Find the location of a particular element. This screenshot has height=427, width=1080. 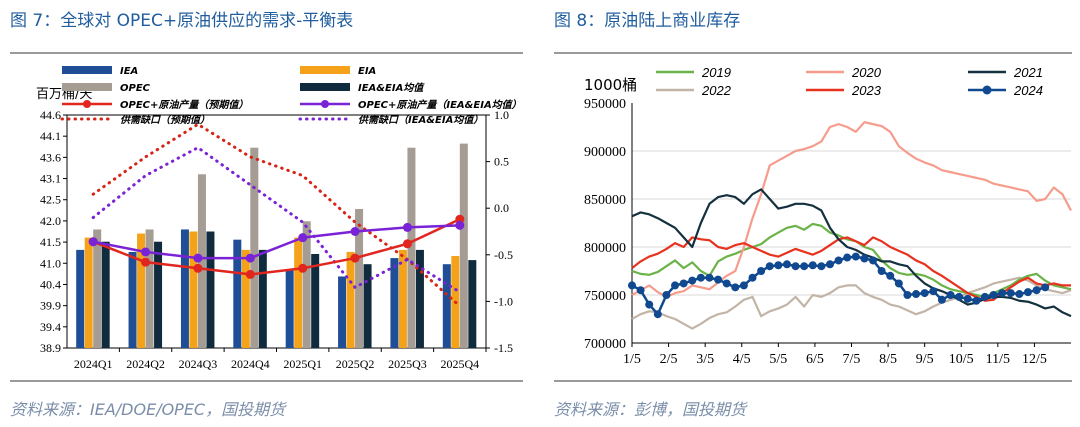

y-tick-label: 900000 is located at coordinates (605, 152).